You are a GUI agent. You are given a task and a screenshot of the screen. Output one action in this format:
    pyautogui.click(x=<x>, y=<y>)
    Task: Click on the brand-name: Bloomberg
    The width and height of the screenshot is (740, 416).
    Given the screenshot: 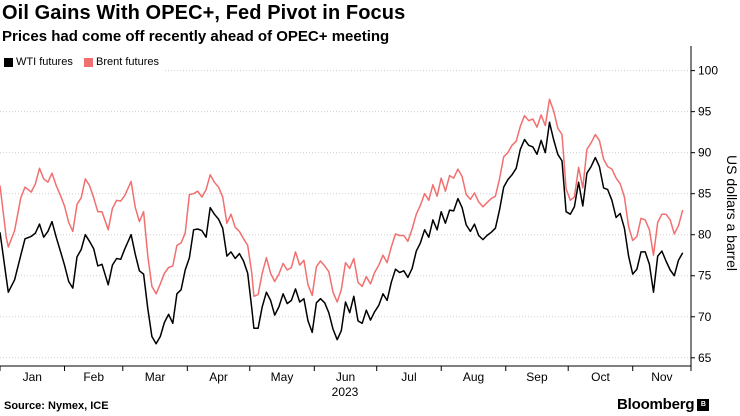 What is the action you would take?
    pyautogui.click(x=656, y=404)
    